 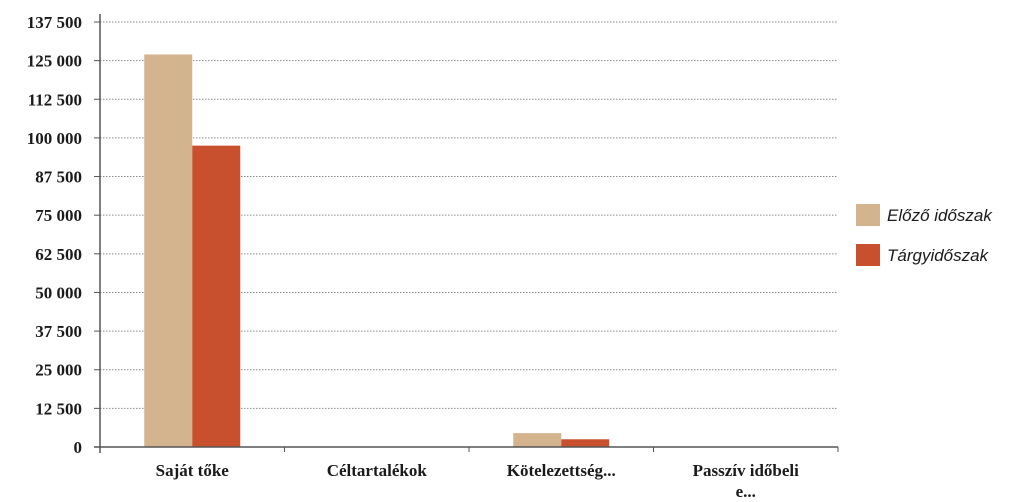 What do you see at coordinates (54, 138) in the screenshot?
I see `y-tick-label: 100 000` at bounding box center [54, 138].